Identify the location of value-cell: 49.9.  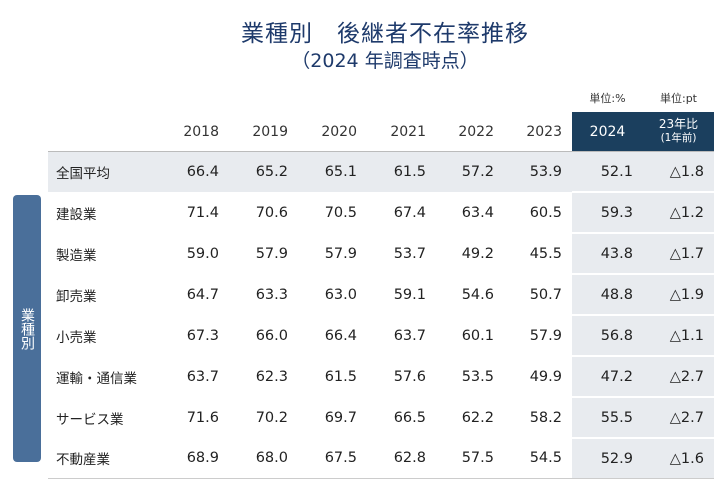
(545, 376).